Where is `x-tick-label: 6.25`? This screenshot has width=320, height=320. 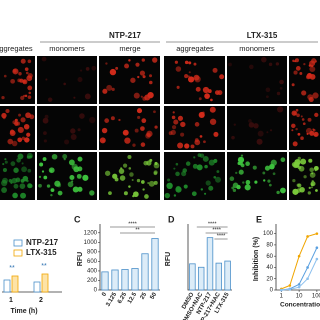 x-tick-label: 6.25 is located at coordinates (122, 298).